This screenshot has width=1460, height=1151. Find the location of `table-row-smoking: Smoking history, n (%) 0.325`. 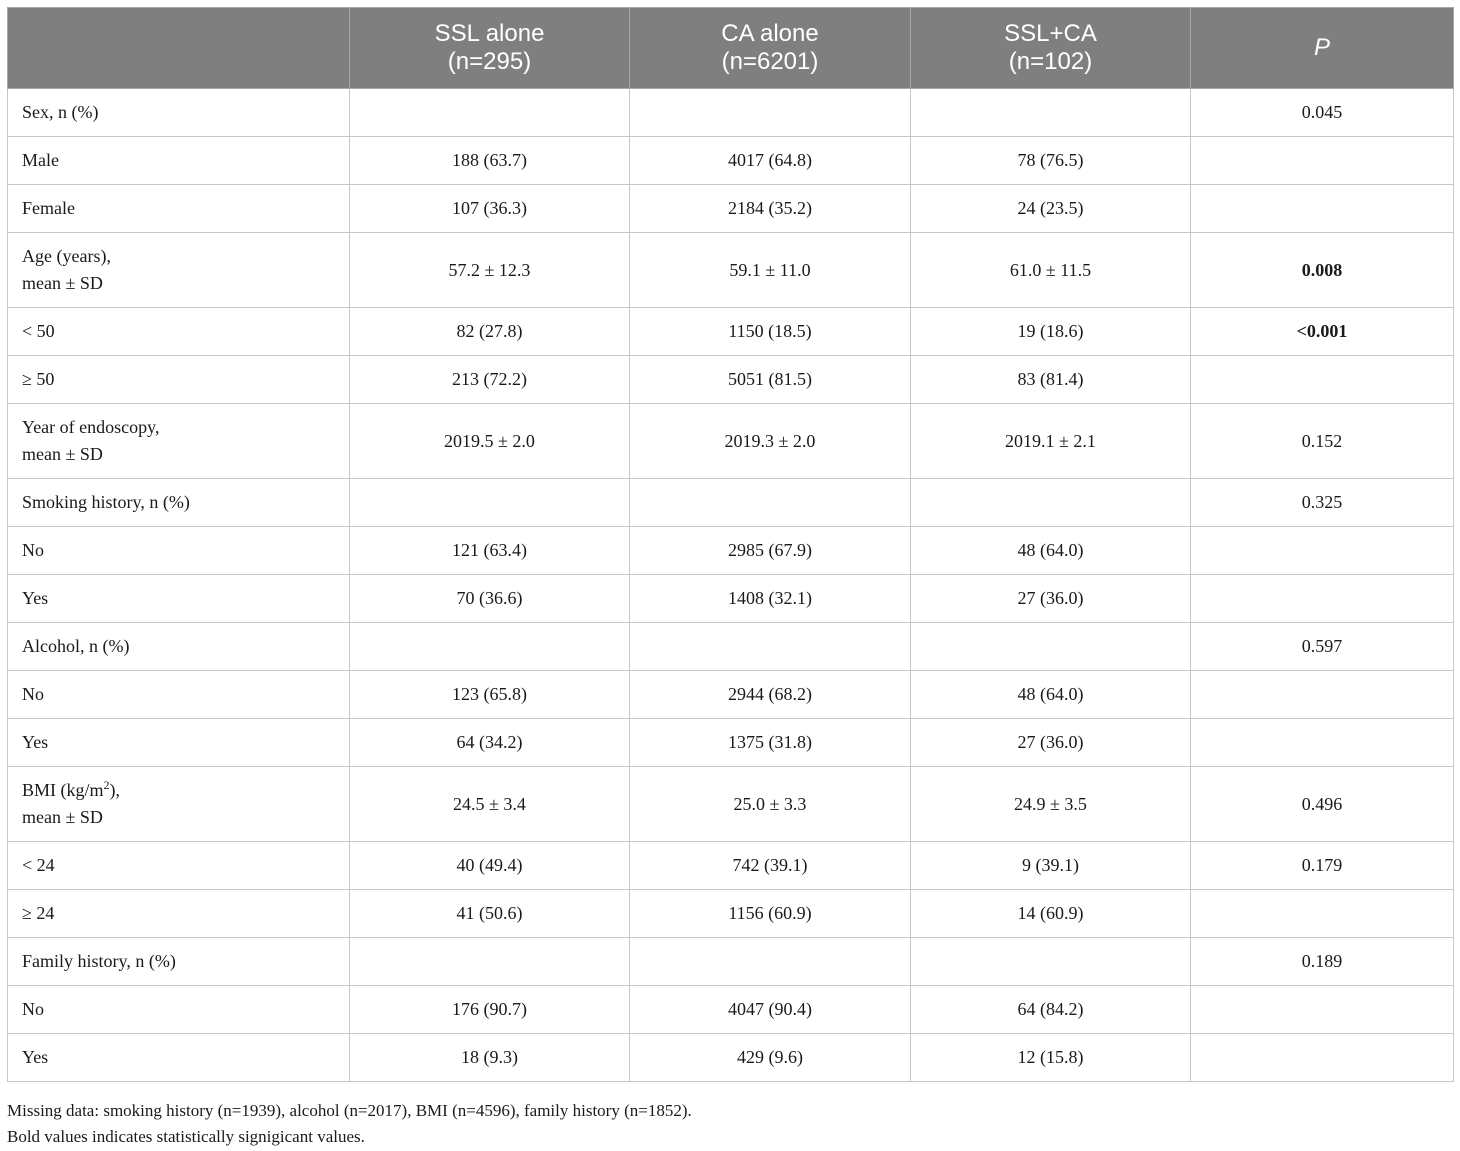

table-row-smoking: Smoking history, n (%) 0.325 is located at coordinates (730, 502).